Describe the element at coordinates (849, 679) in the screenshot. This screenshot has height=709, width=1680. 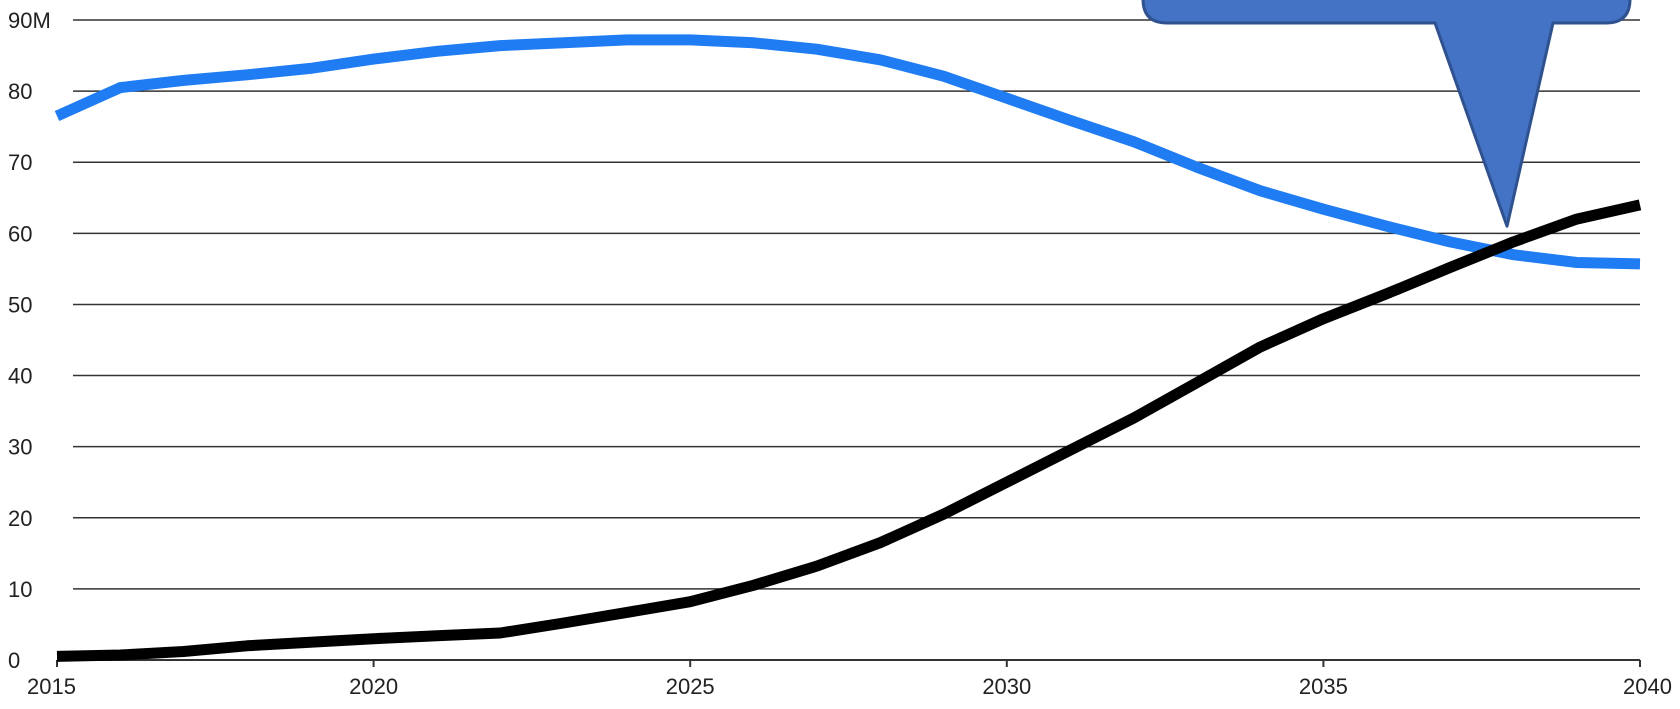
I see `x-axis-ticks: 2015 2020 2025 2030 2035 2040` at that location.